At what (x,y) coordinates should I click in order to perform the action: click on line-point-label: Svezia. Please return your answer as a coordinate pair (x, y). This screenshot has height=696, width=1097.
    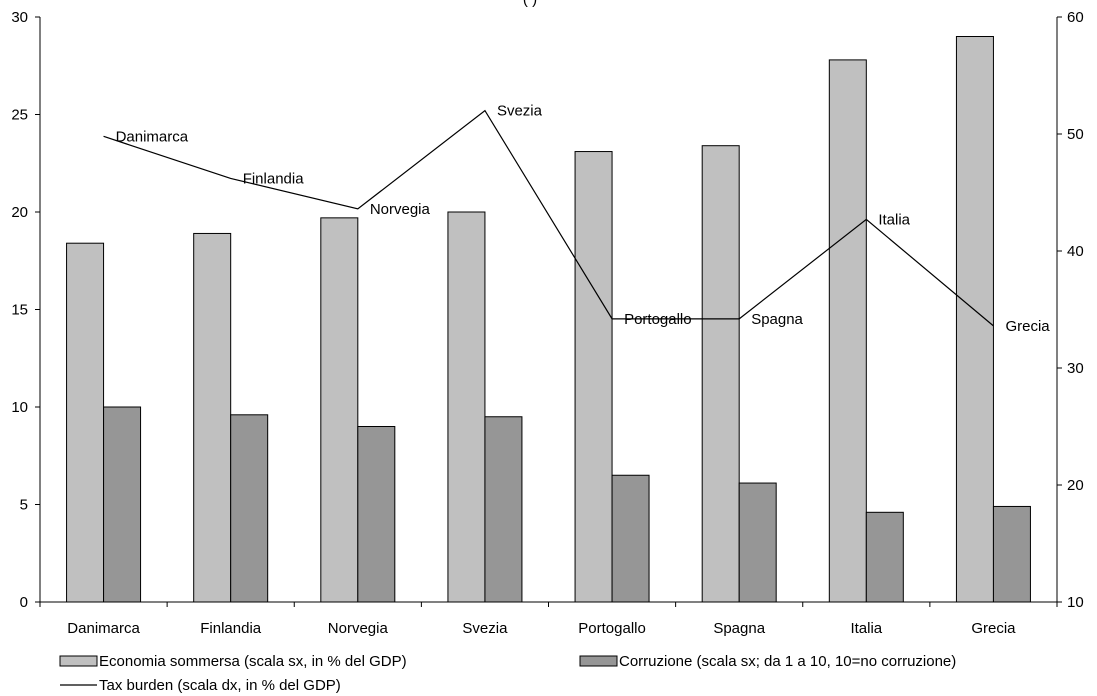
    Looking at the image, I should click on (520, 111).